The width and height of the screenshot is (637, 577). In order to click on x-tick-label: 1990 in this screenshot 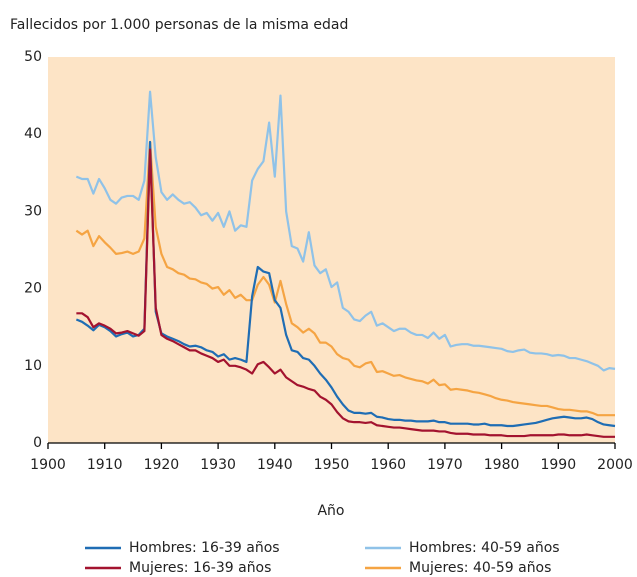, I will do `click(558, 465)`.